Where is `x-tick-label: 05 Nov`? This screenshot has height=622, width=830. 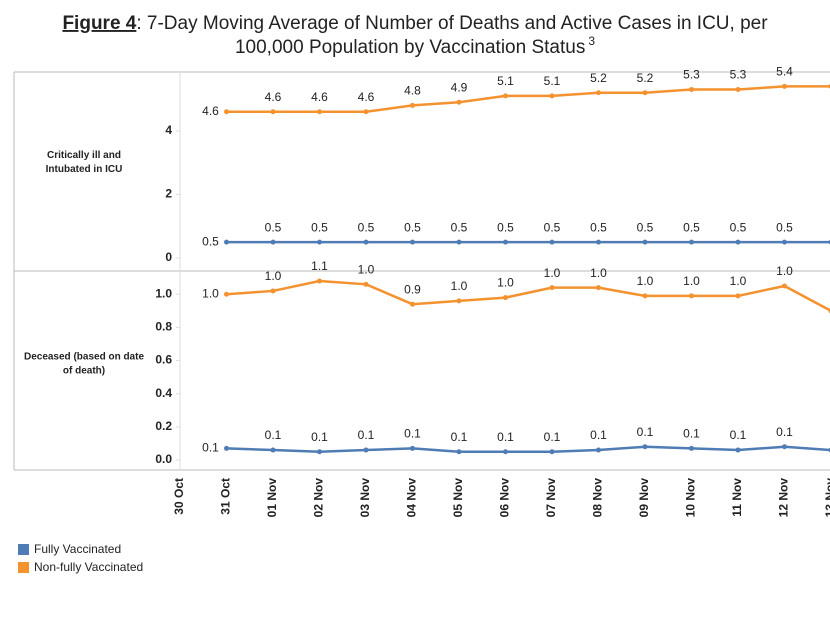
x-tick-label: 05 Nov is located at coordinates (458, 498).